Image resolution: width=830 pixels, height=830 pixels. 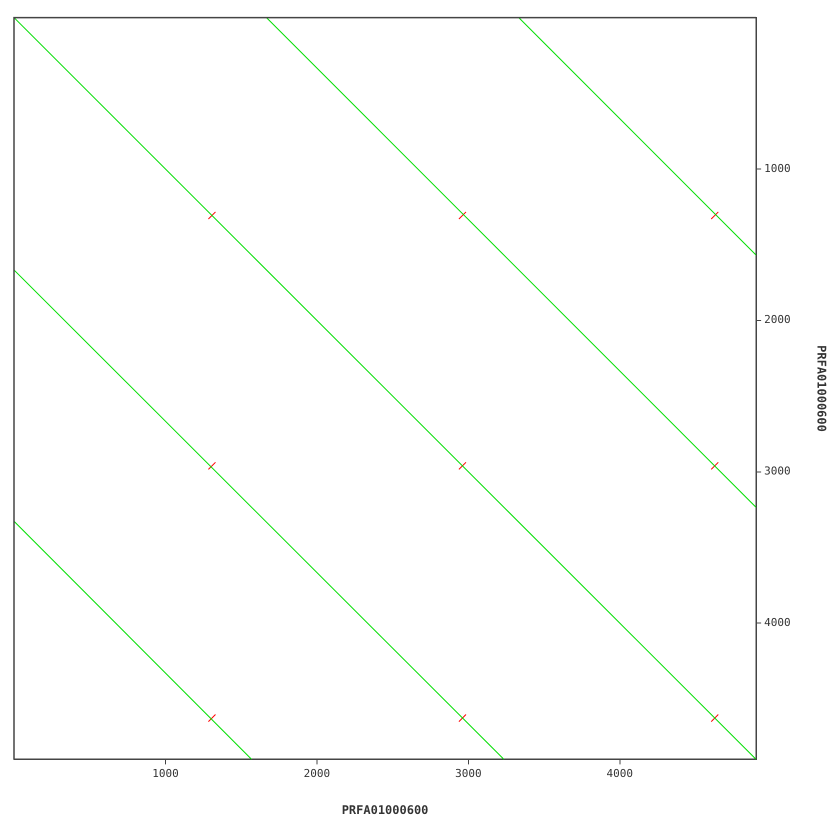 I want to click on y-tick-label: 3000, so click(x=777, y=471).